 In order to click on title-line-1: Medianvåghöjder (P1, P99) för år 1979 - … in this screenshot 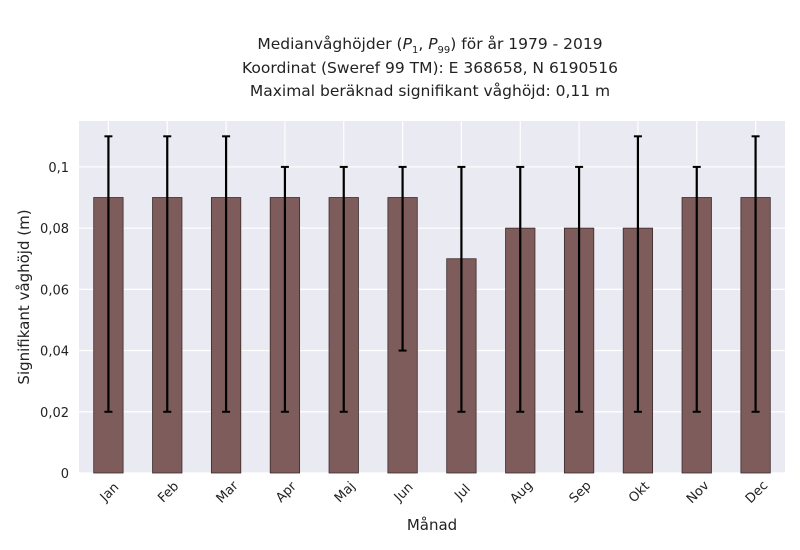, I will do `click(430, 46)`.